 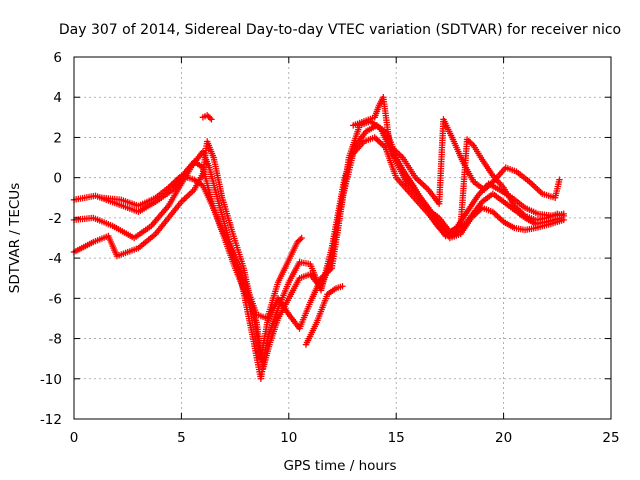 I want to click on y-tick-label: 6, so click(x=57, y=58).